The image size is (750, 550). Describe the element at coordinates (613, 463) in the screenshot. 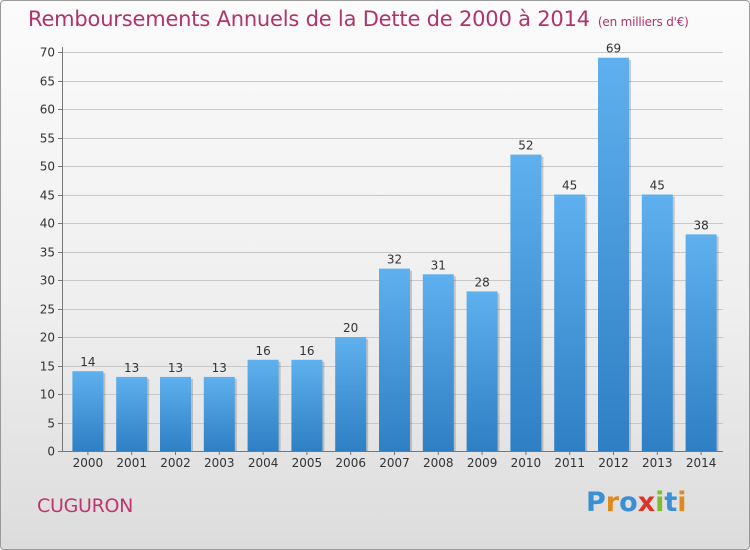

I see `x-tick-label: 2012` at that location.